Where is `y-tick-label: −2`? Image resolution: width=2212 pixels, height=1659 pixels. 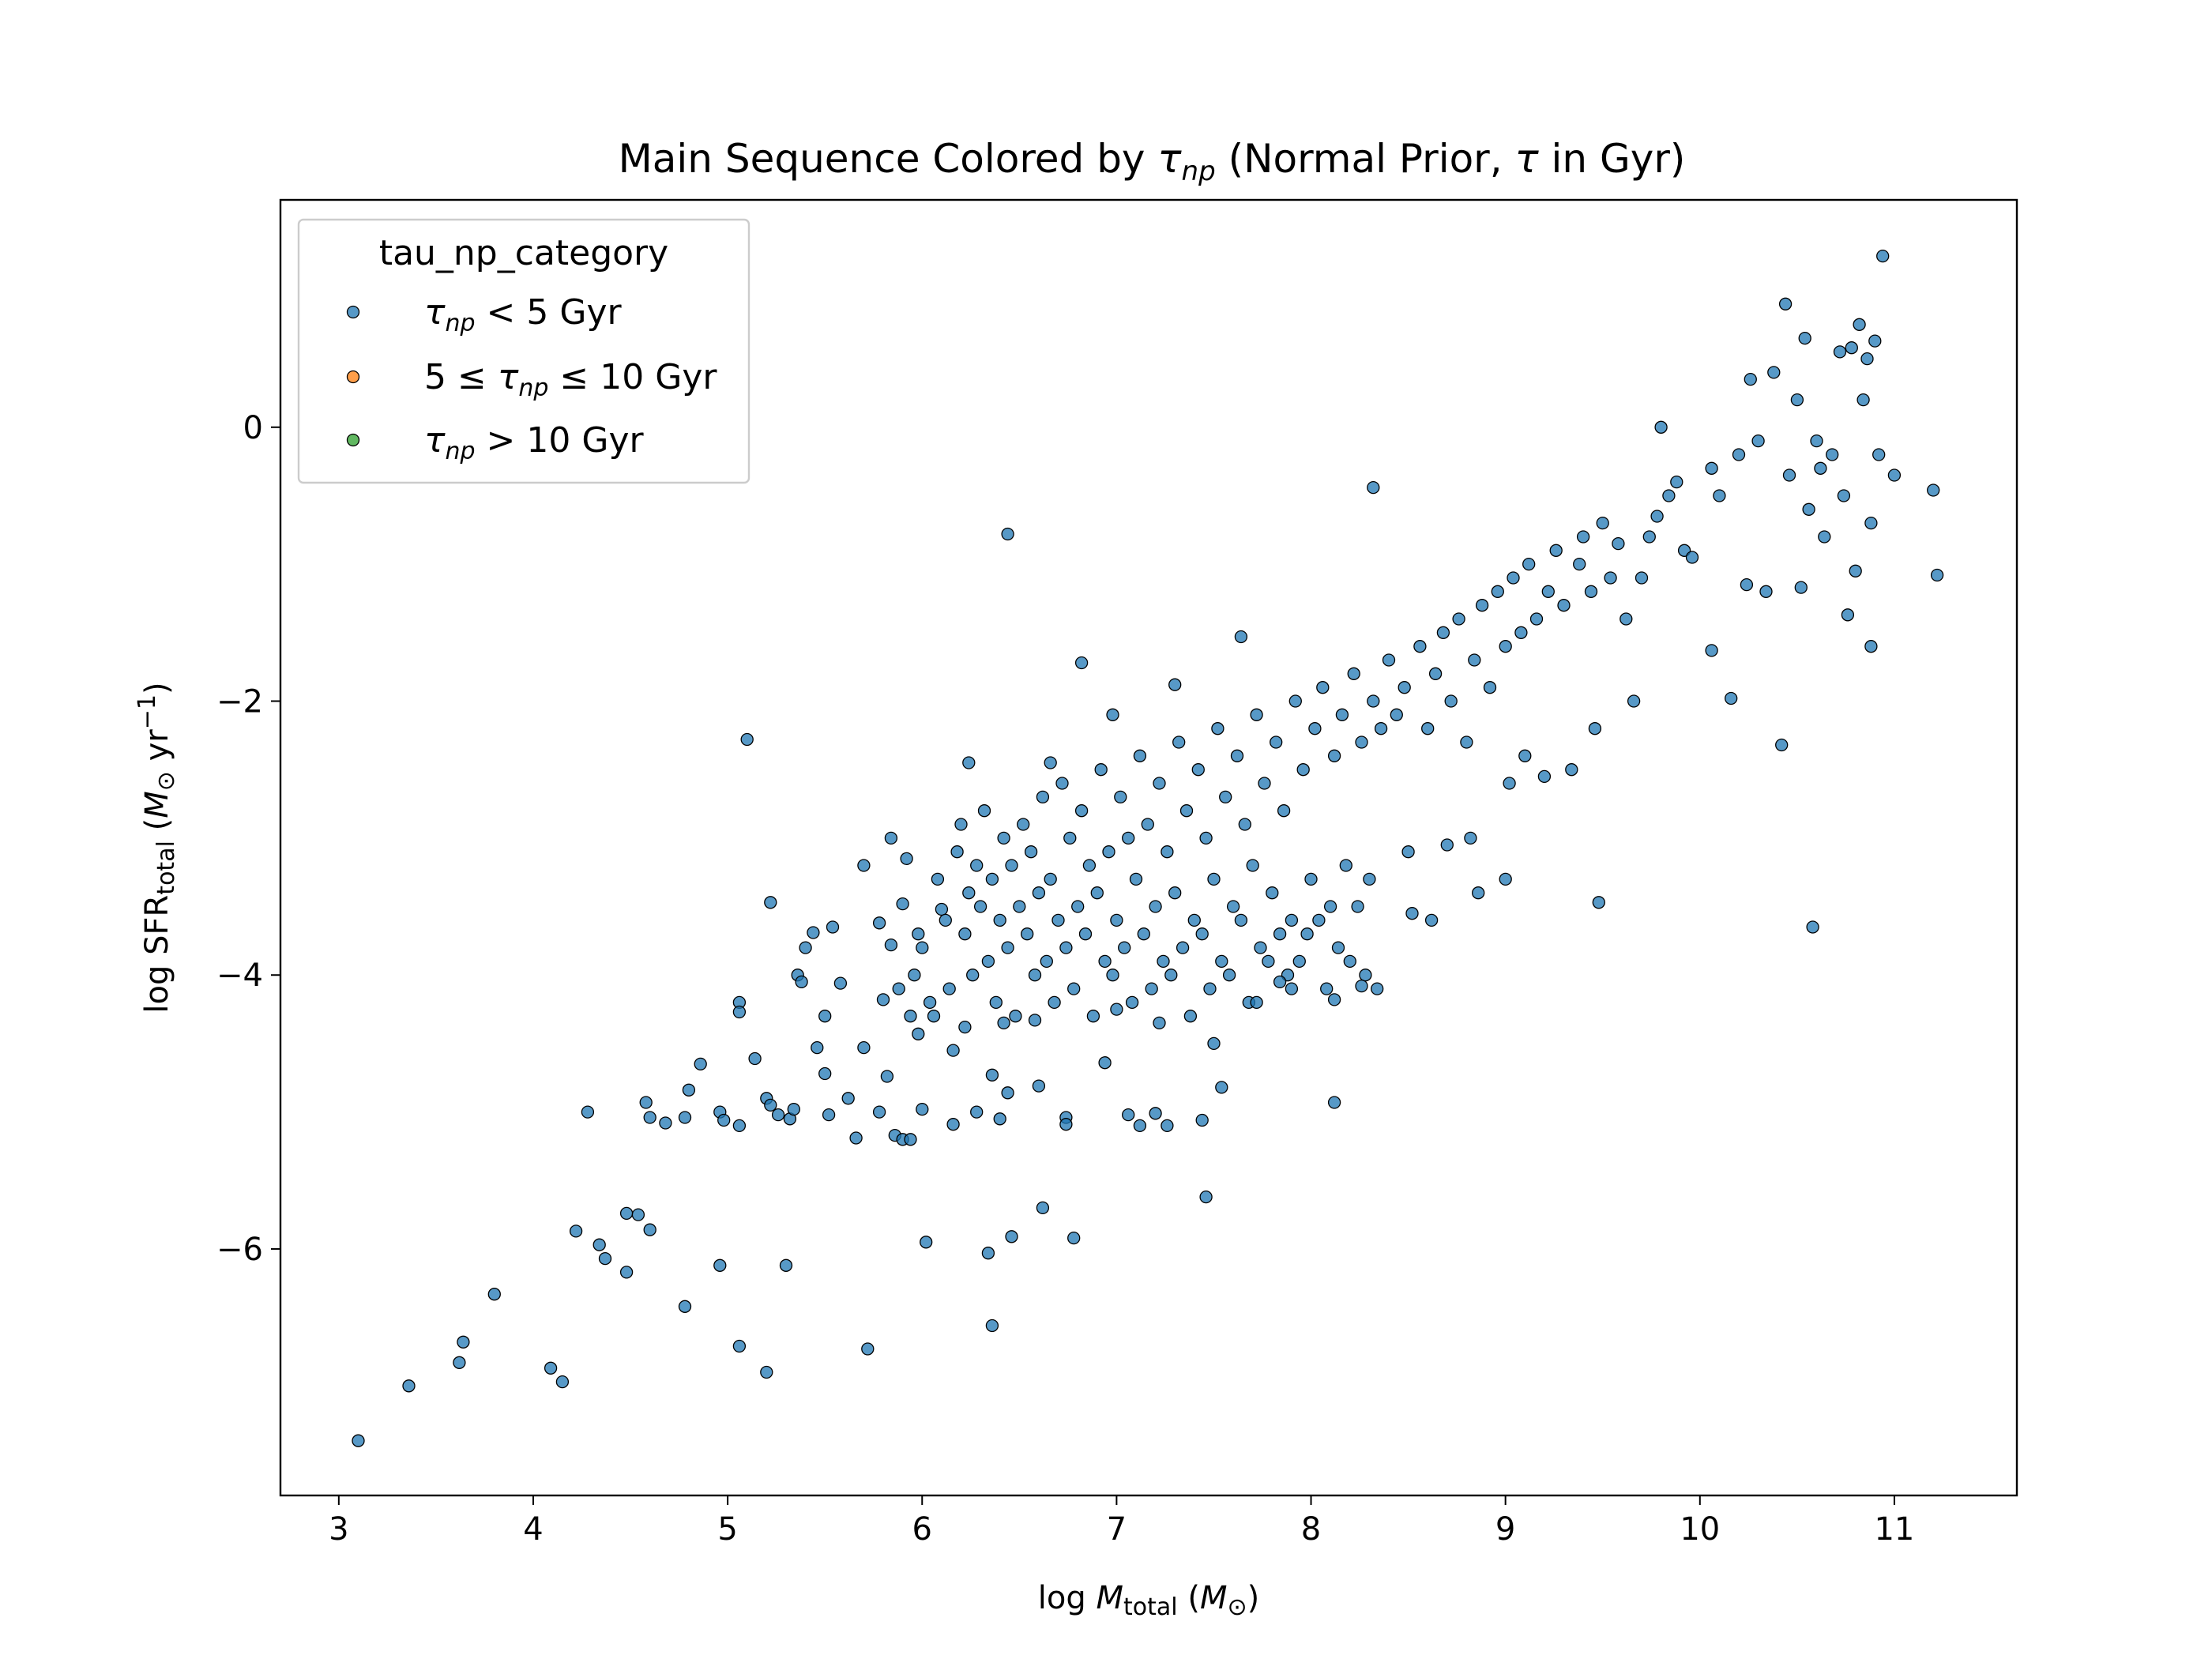
y-tick-label: −2 is located at coordinates (240, 702).